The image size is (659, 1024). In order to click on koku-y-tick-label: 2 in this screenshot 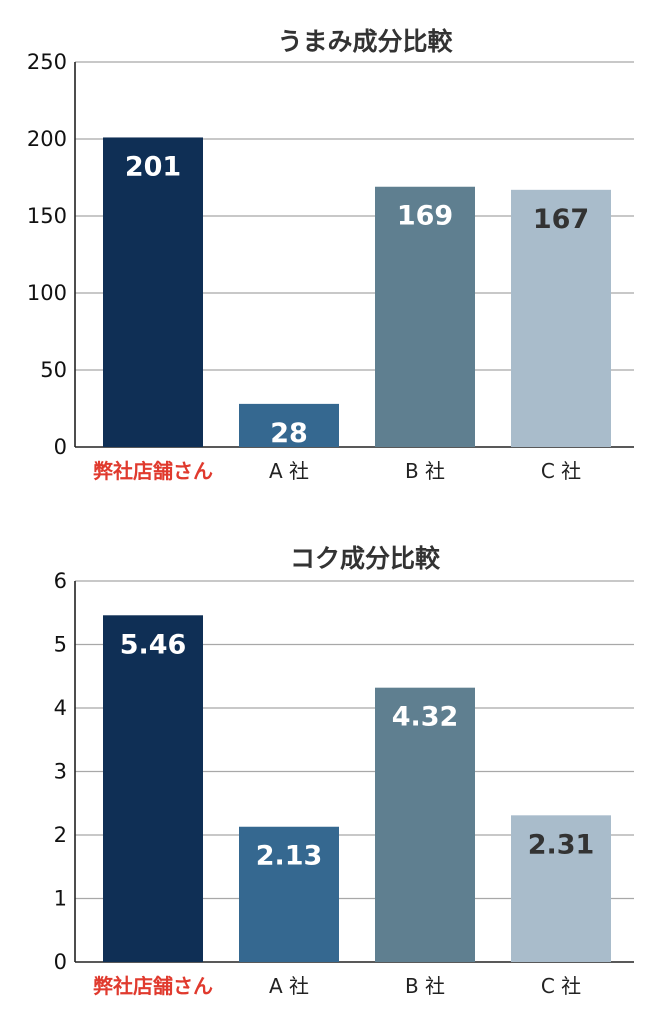, I will do `click(60, 835)`.